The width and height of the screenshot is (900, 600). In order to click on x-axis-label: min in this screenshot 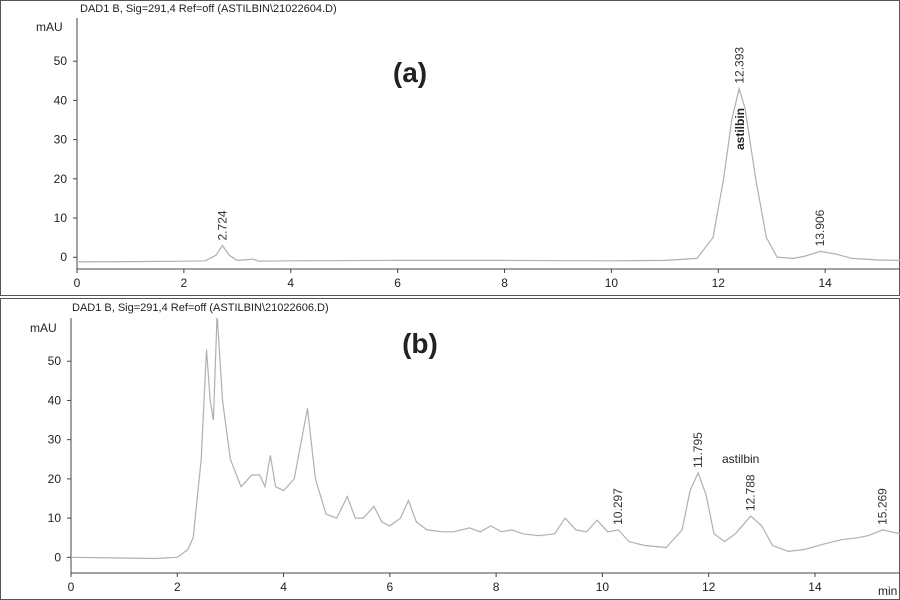, I will do `click(887, 591)`.